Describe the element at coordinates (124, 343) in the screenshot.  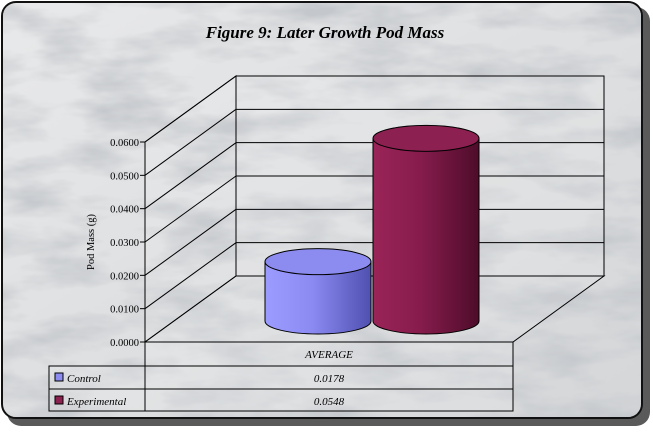
I see `y-tick-label: 0.0000` at that location.